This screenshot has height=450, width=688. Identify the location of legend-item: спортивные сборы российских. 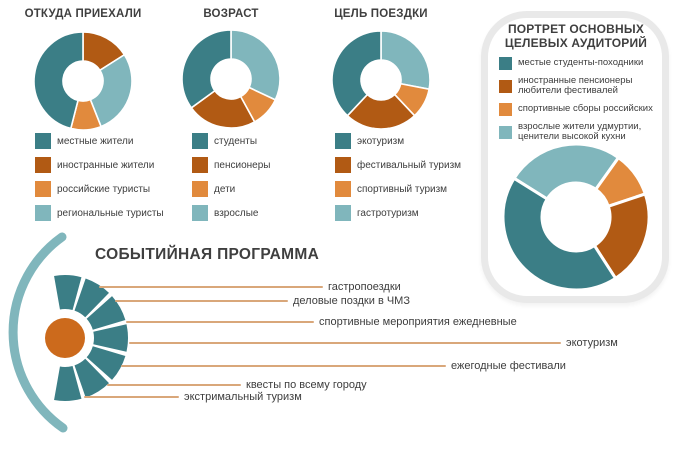
(576, 109).